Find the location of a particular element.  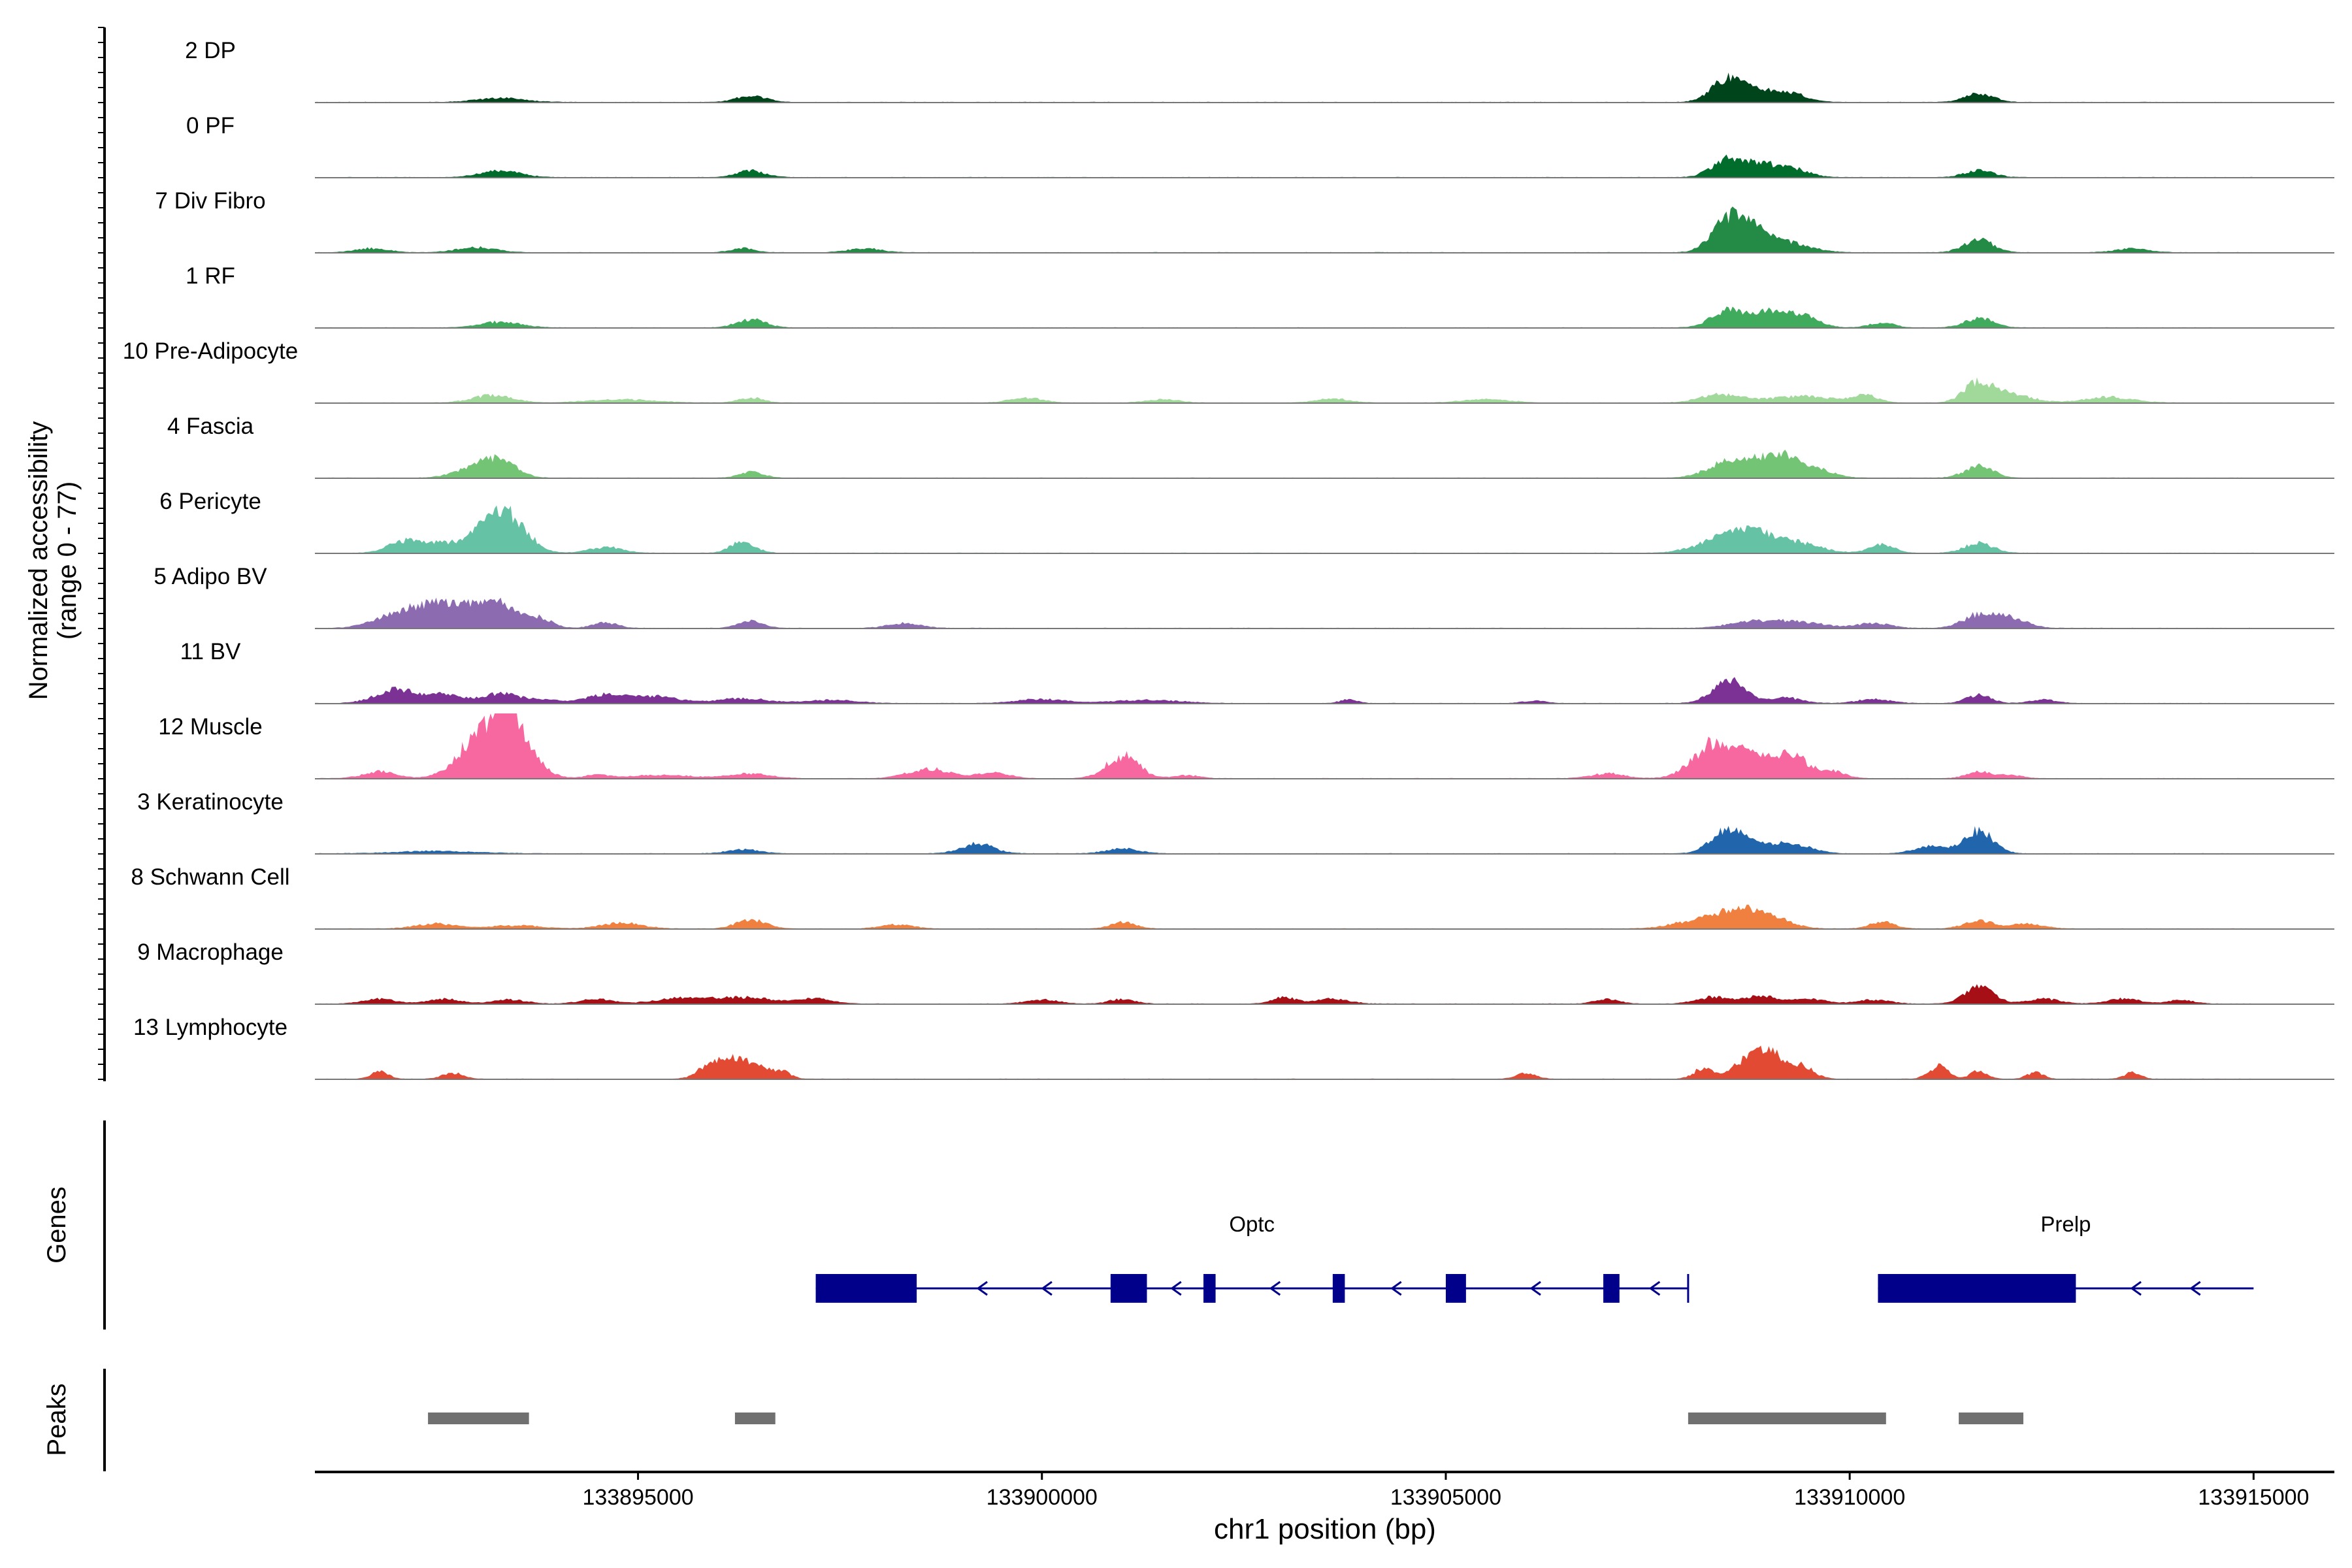

track-8-schwann-cell: 8 Schwann Cell is located at coordinates (1232, 897).